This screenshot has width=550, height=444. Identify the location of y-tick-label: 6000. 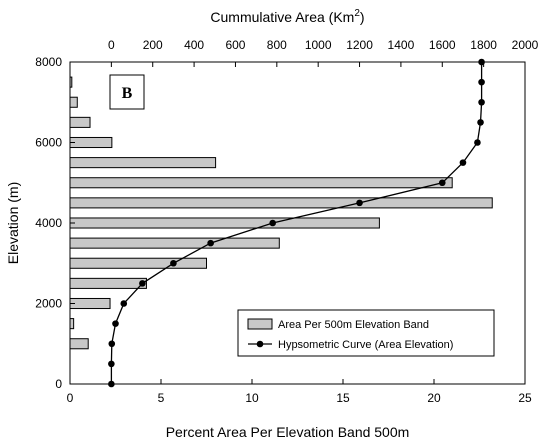
(48, 143).